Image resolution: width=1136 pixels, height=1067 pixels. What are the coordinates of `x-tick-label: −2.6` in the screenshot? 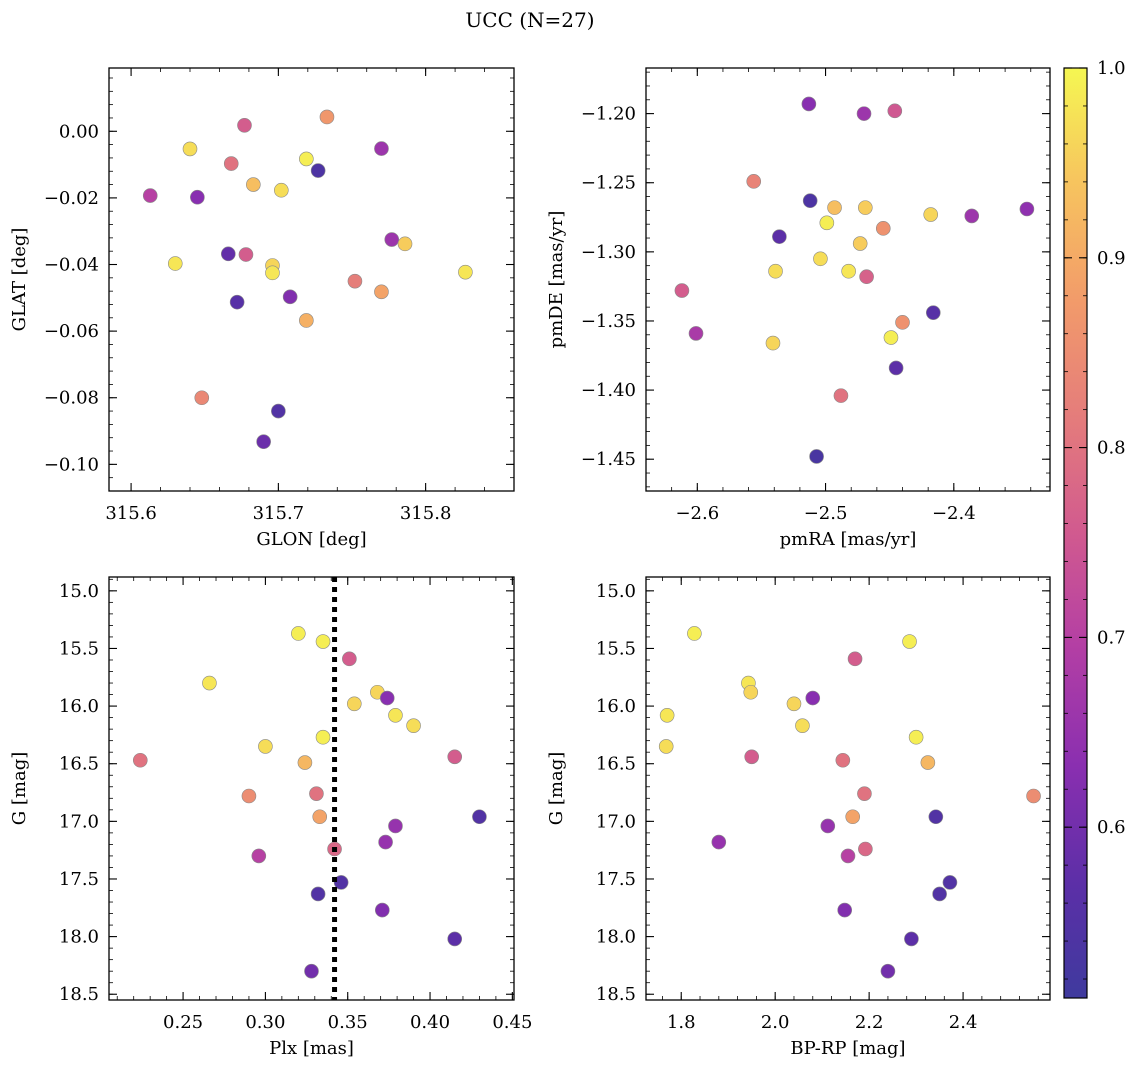 It's located at (697, 513).